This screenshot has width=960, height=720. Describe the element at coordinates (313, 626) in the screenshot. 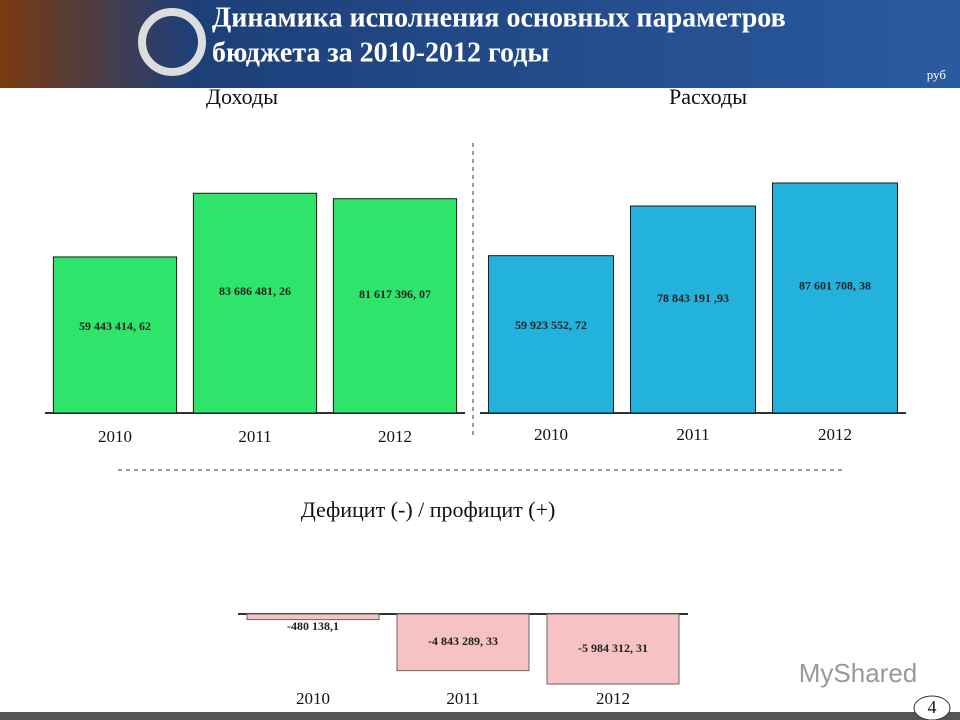

I see `value-label: -480 138,1` at that location.